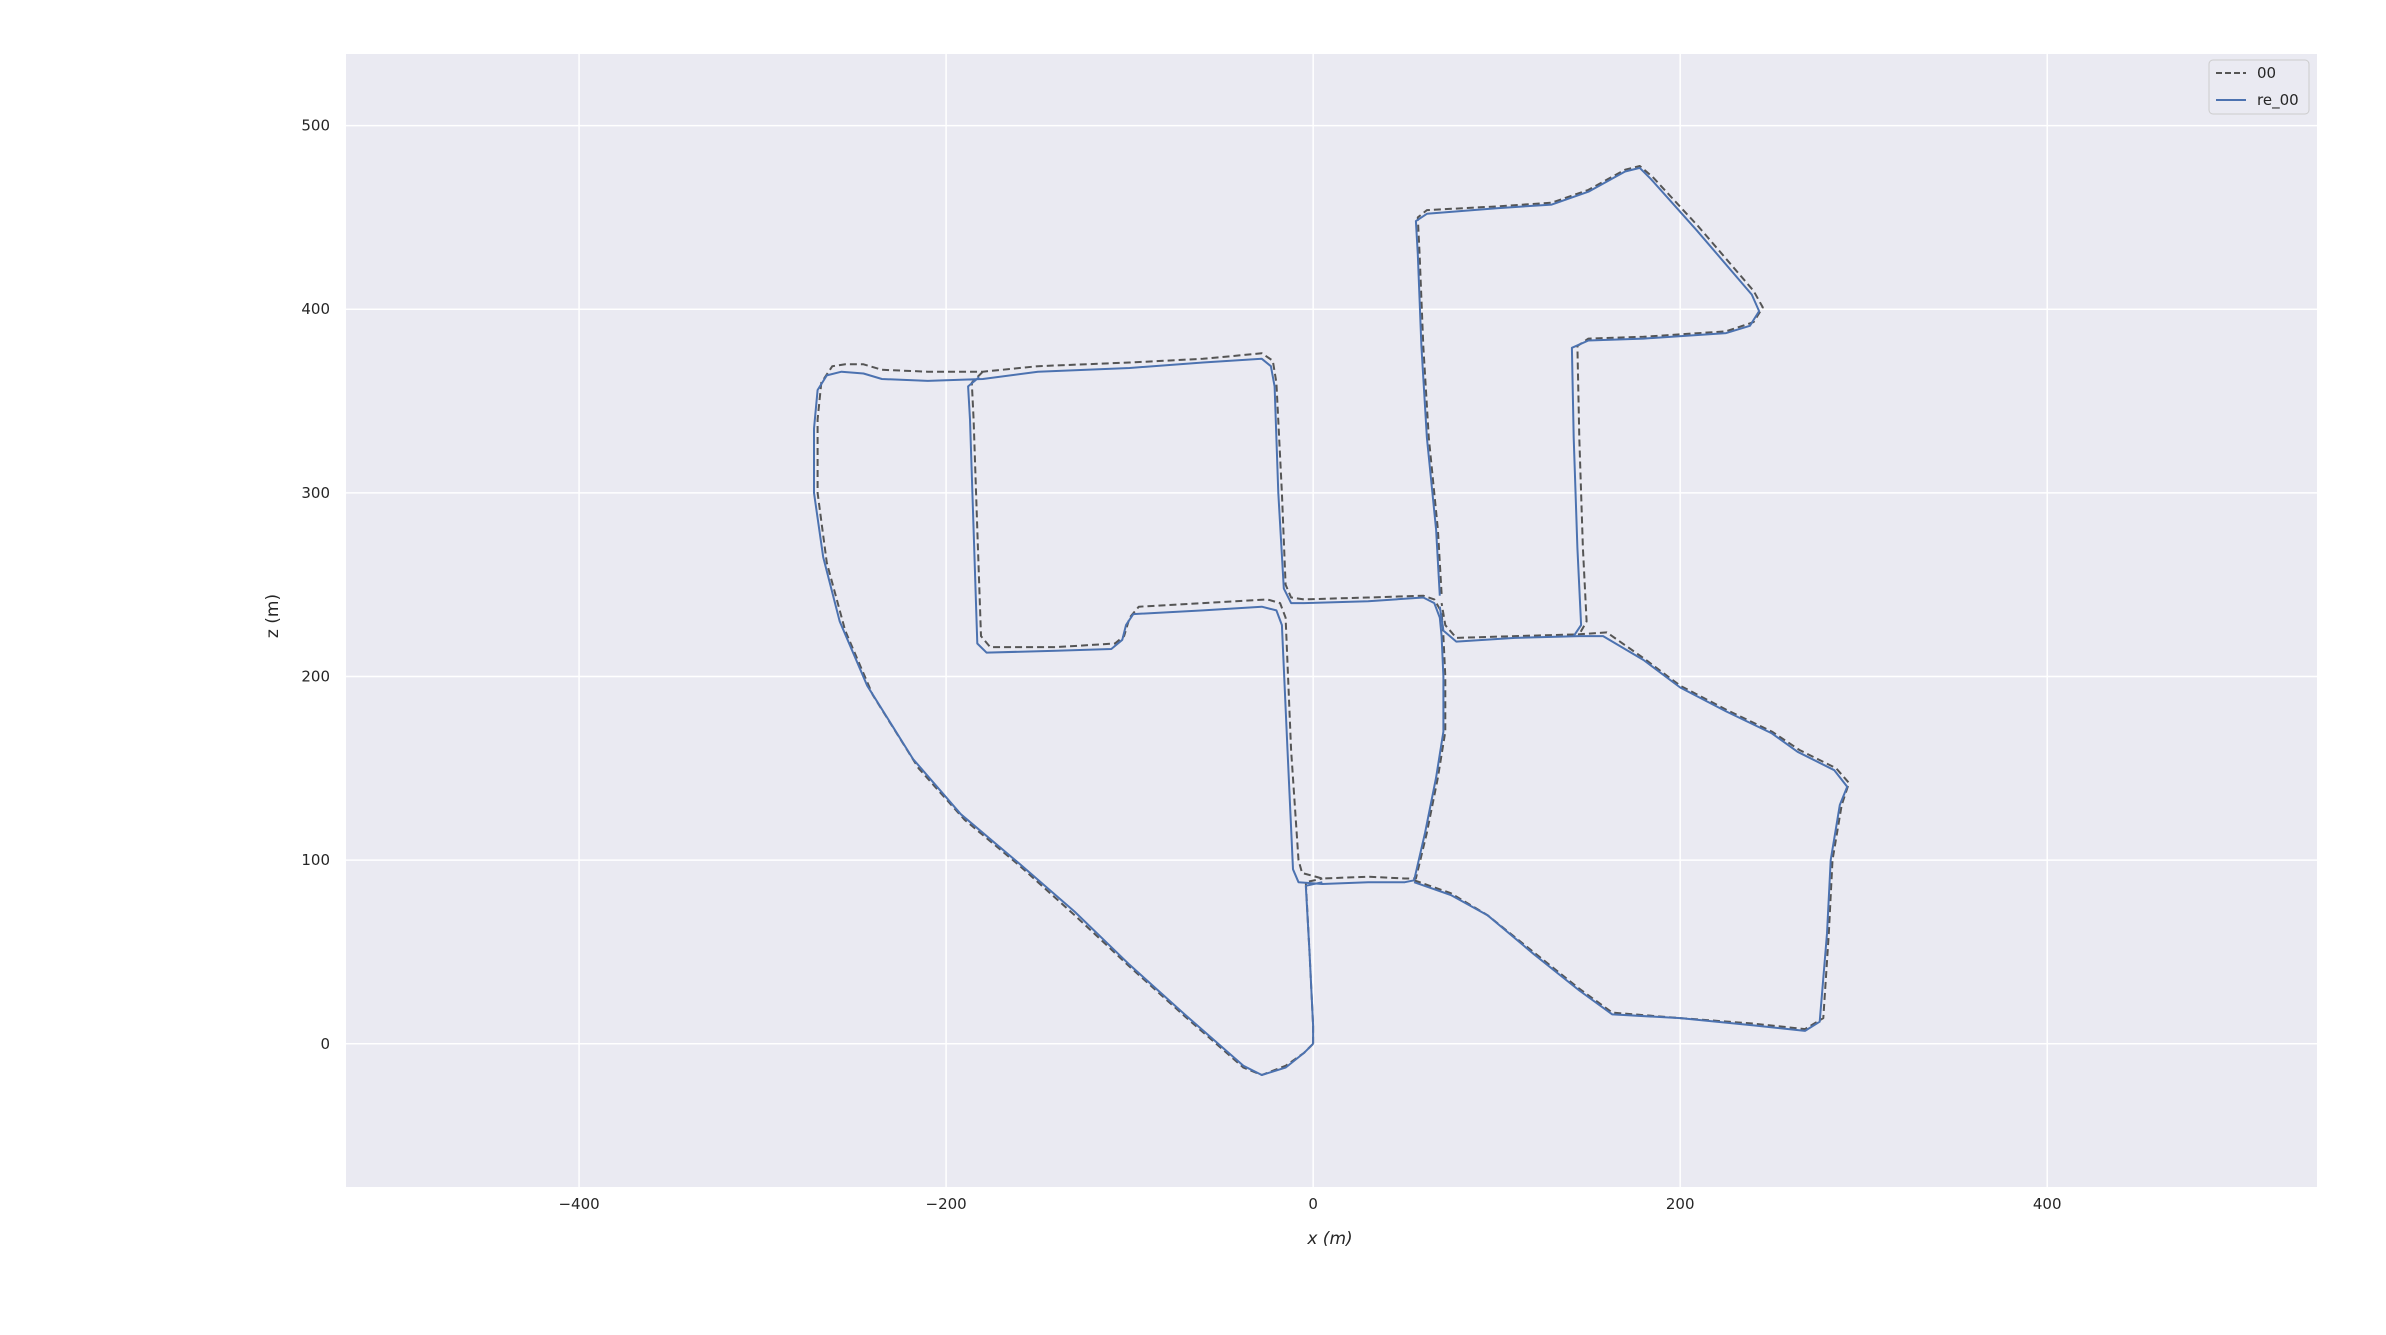 The height and width of the screenshot is (1335, 2386). I want to click on x-tick-label: −400, so click(578, 1204).